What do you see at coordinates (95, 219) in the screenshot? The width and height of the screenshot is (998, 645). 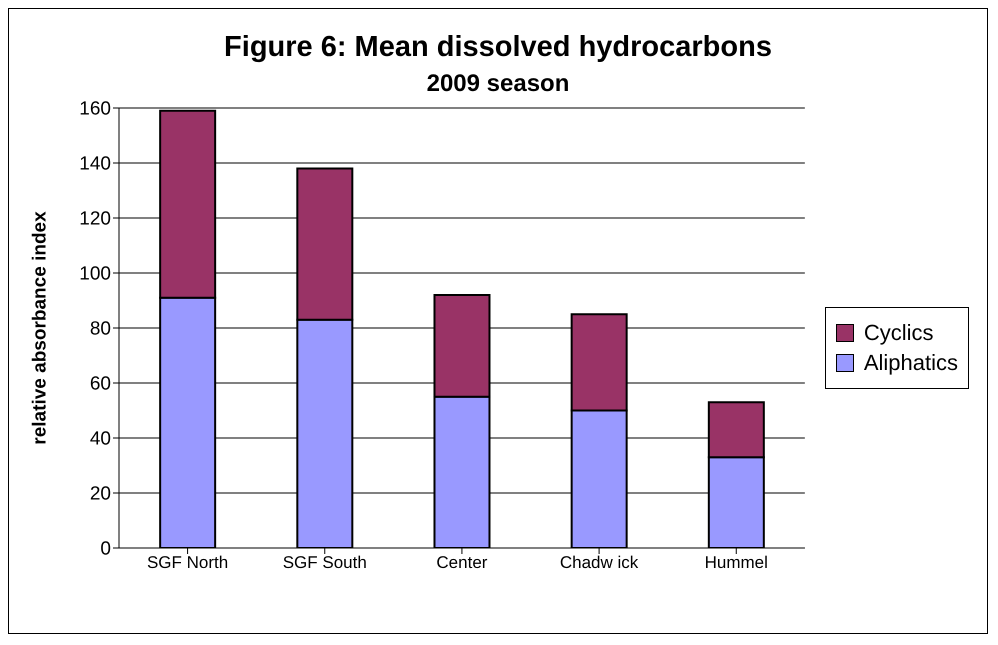 I see `y-tick-label: 120` at bounding box center [95, 219].